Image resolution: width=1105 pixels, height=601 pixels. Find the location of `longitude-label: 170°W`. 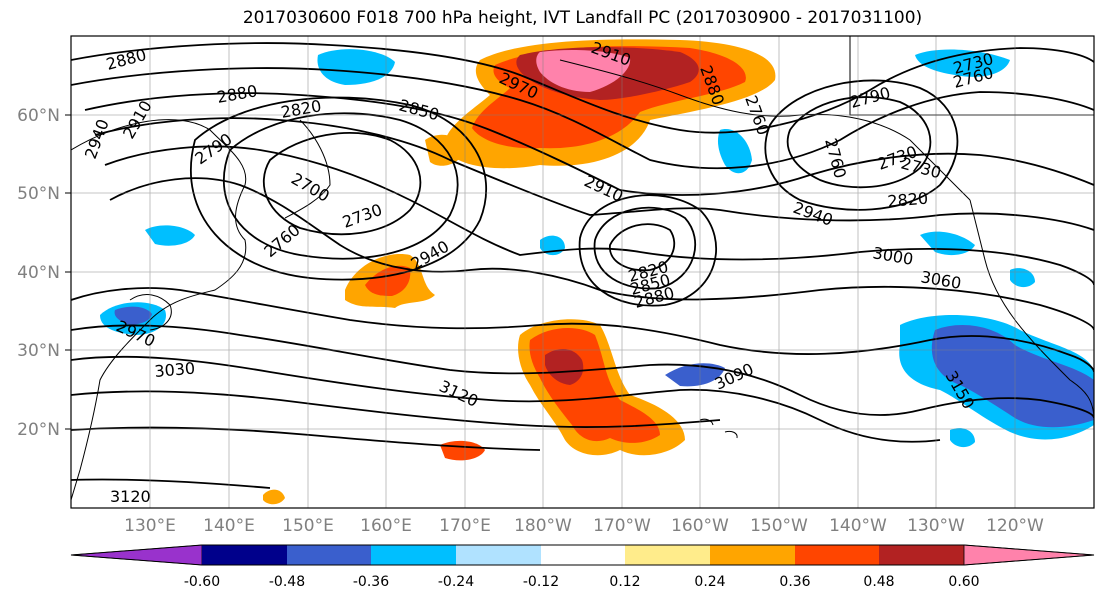

longitude-label: 170°W is located at coordinates (622, 526).